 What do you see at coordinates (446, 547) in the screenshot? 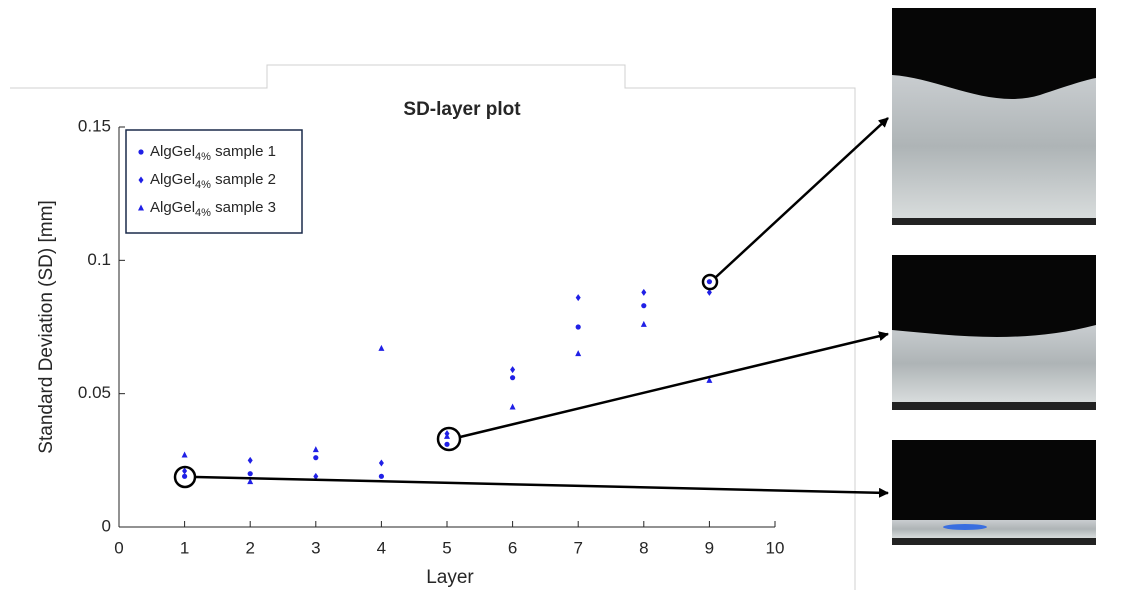
I see `x-tick-label: 5` at bounding box center [446, 547].